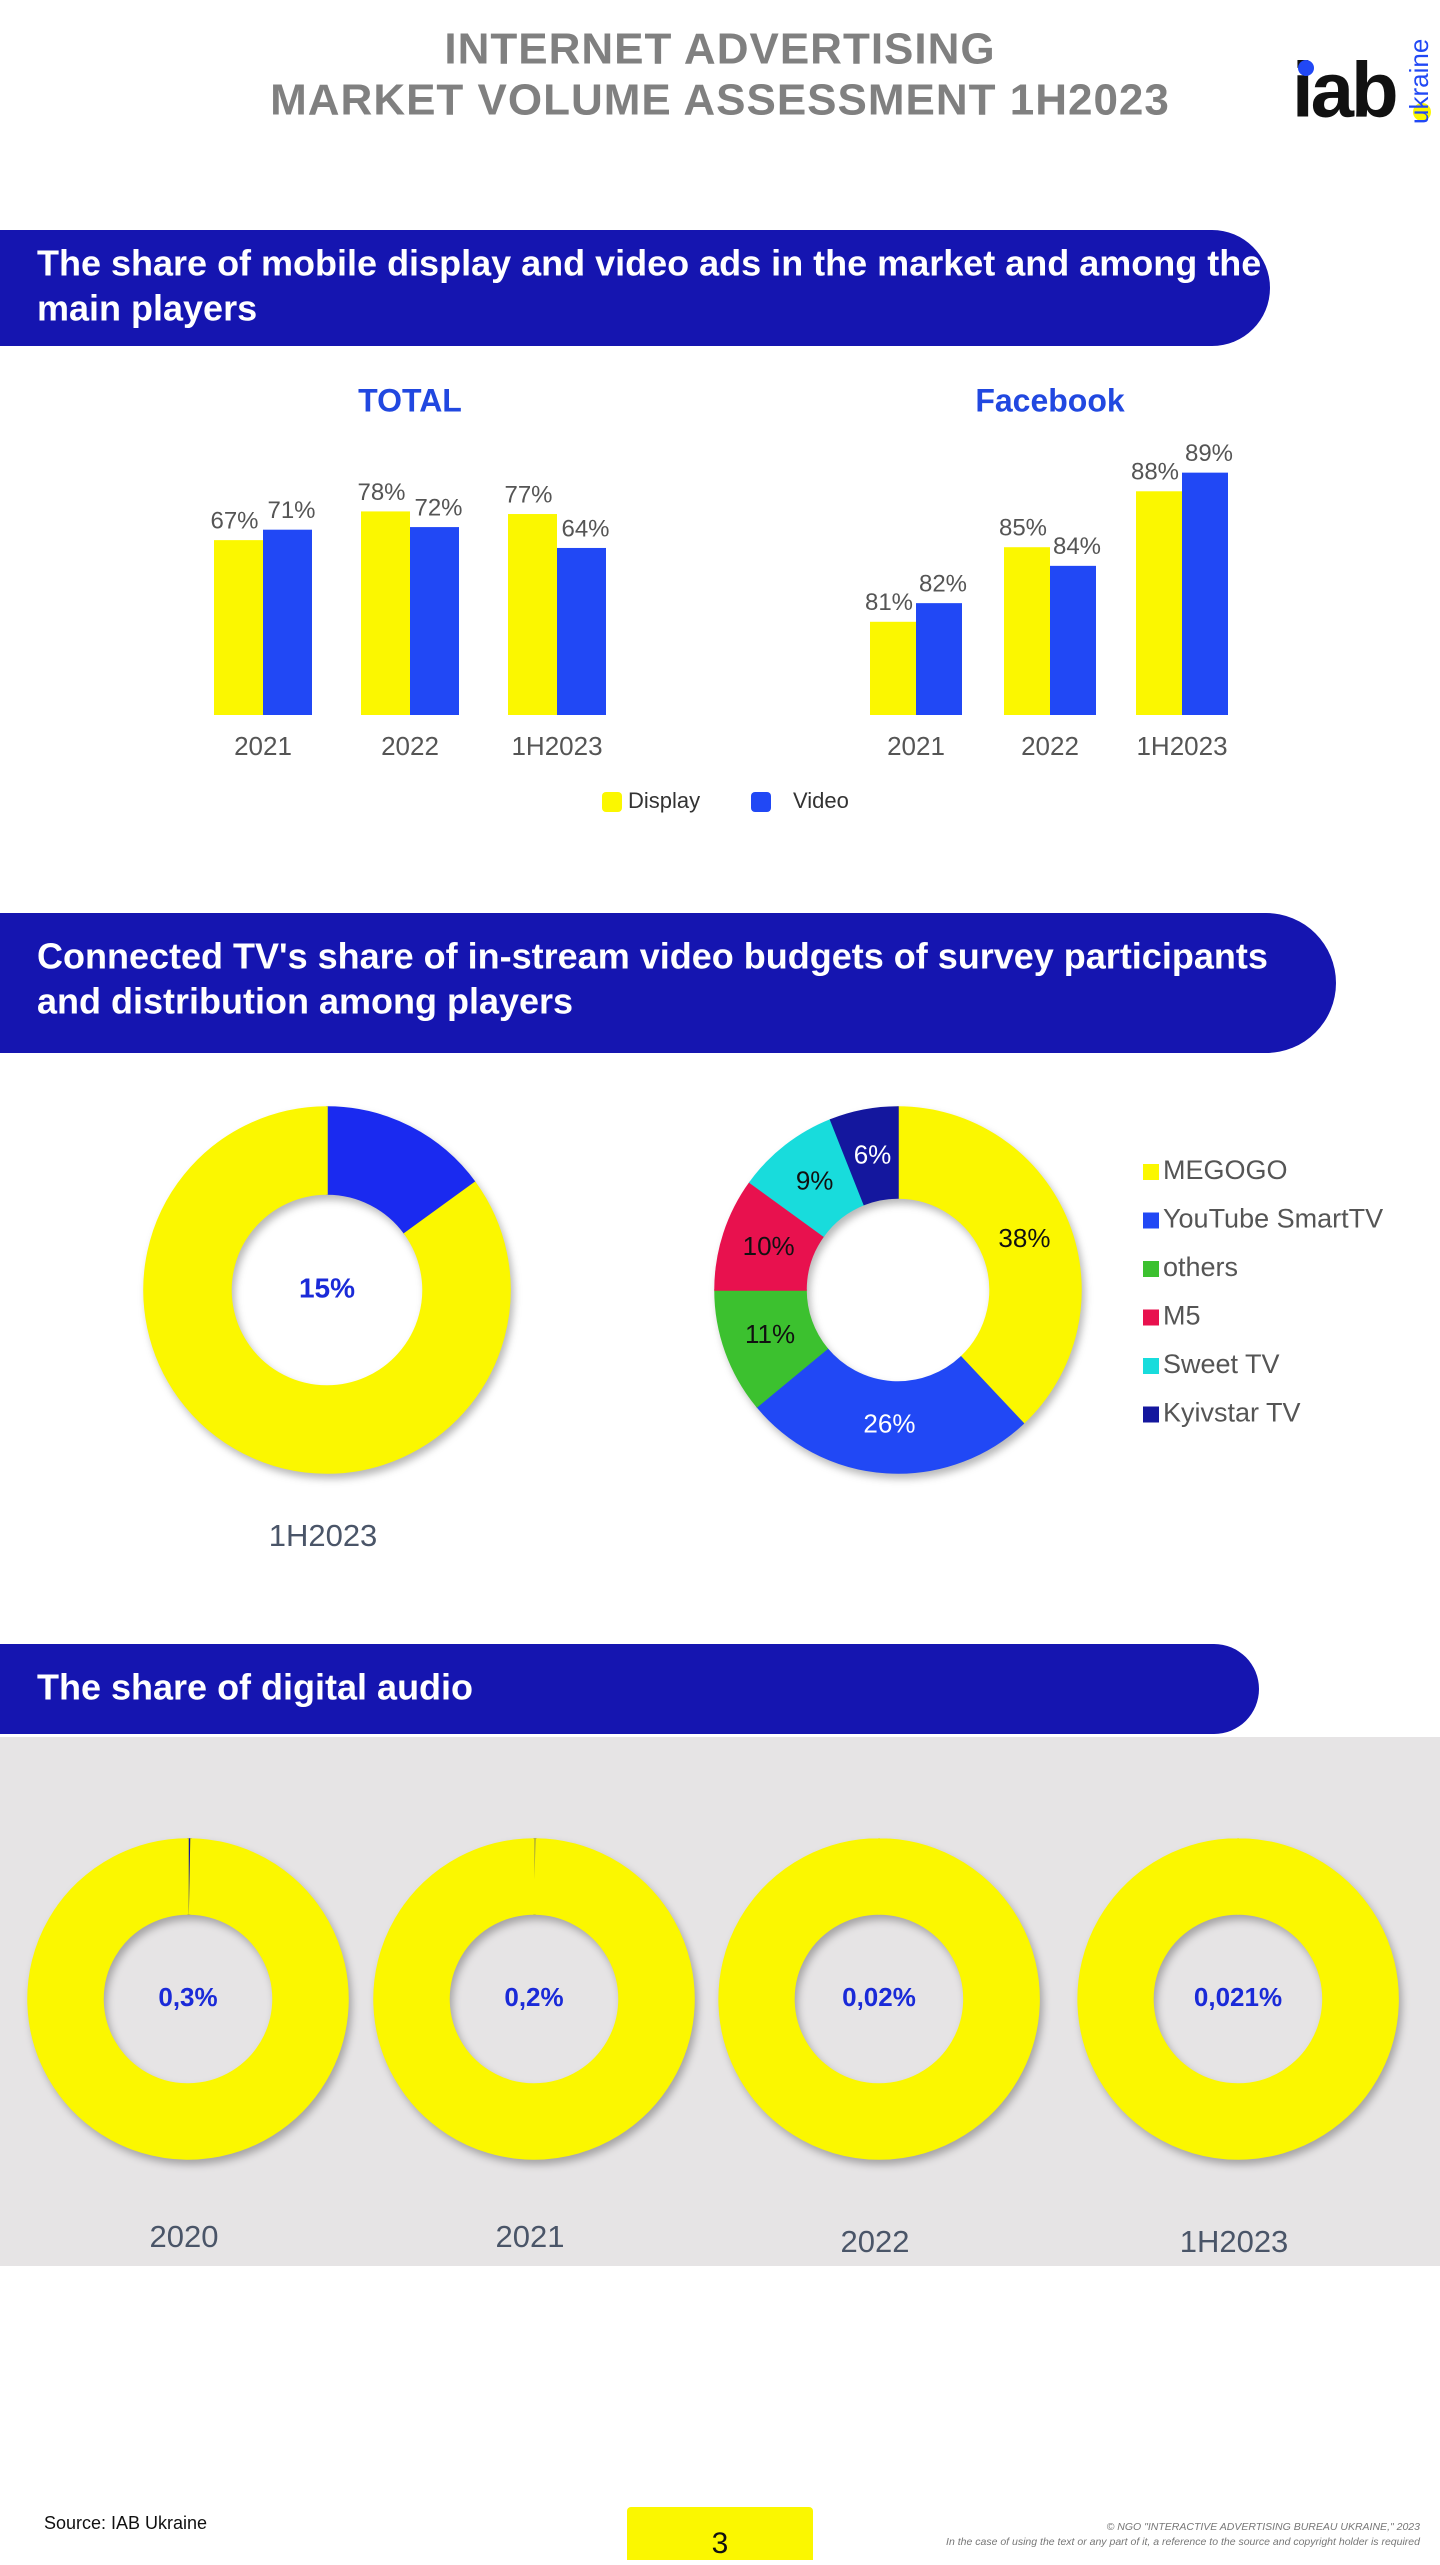 Image resolution: width=1440 pixels, height=2565 pixels. Describe the element at coordinates (770, 1334) in the screenshot. I see `data-label: 11%` at that location.